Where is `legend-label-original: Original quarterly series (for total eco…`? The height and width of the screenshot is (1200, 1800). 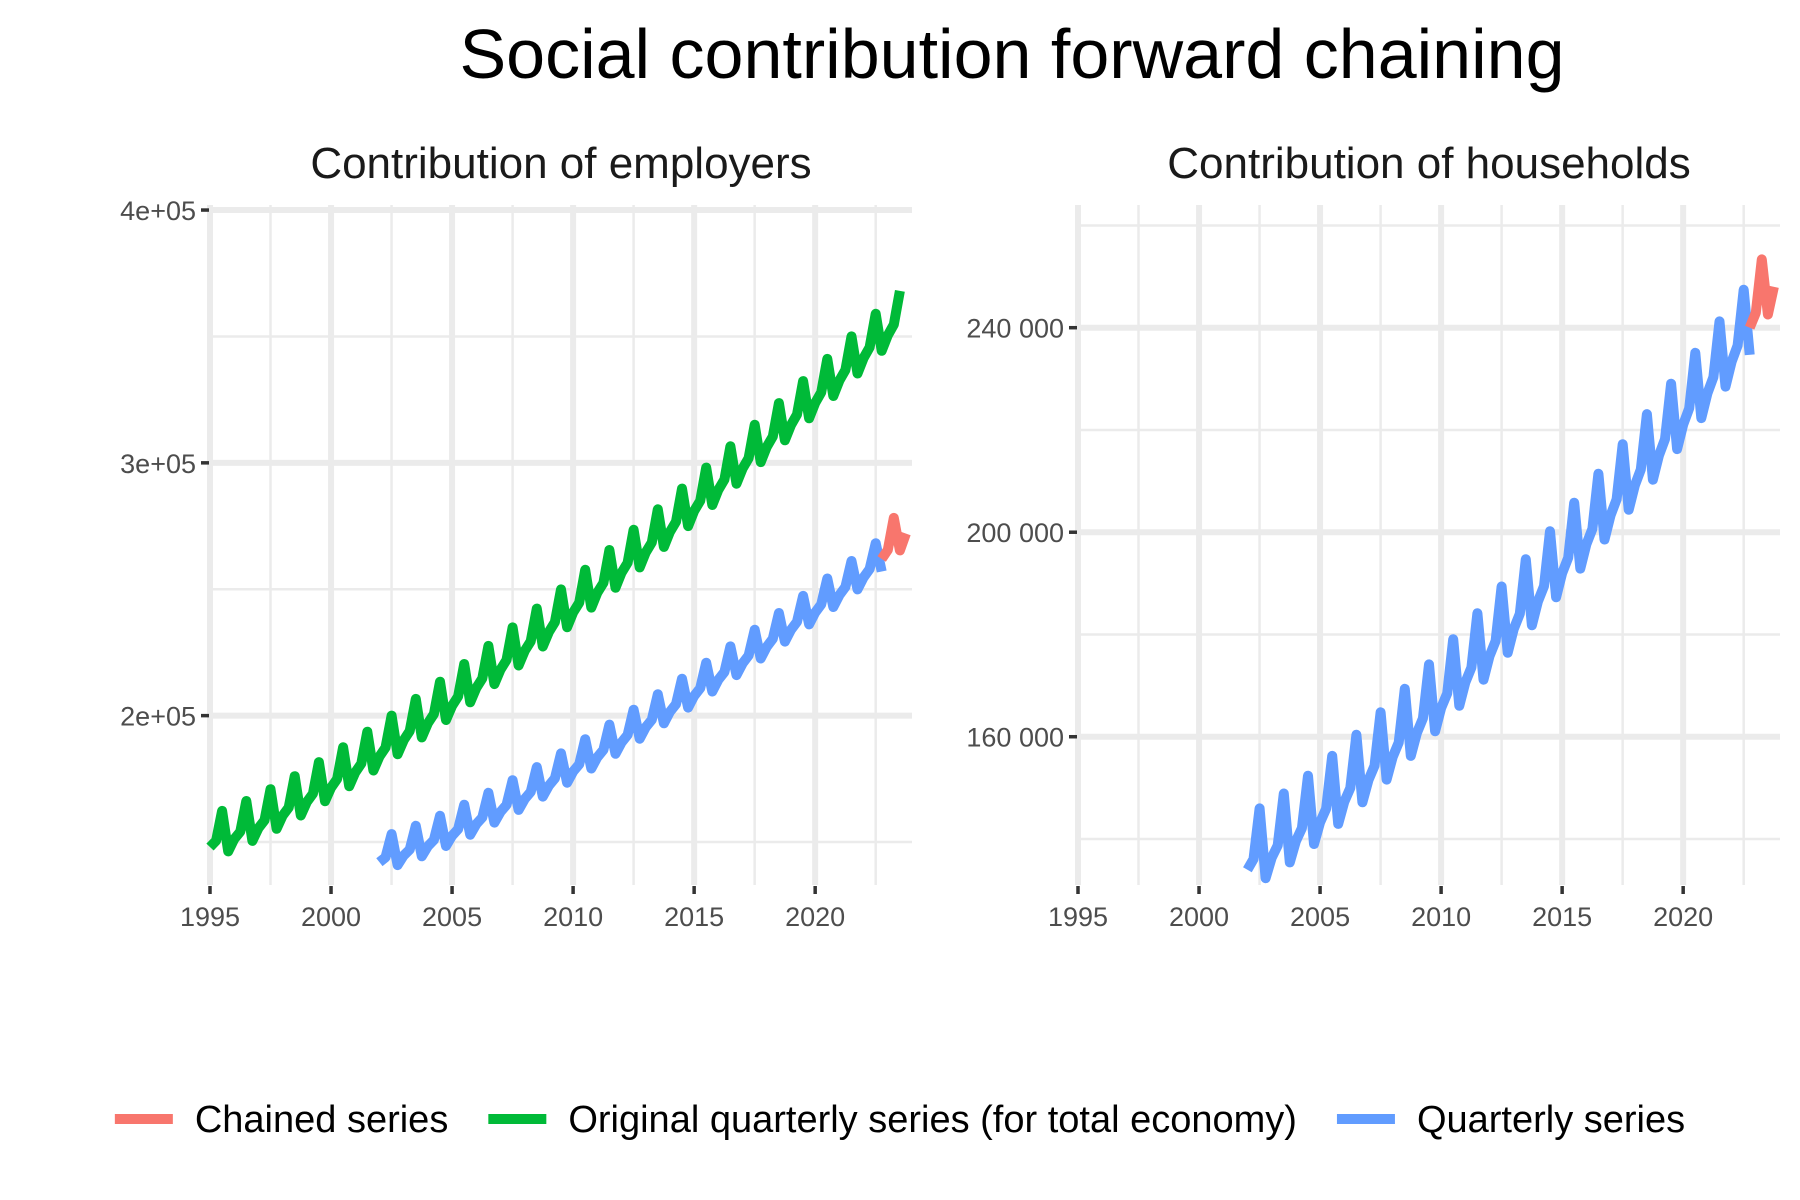 legend-label-original: Original quarterly series (for total eco… is located at coordinates (932, 1120).